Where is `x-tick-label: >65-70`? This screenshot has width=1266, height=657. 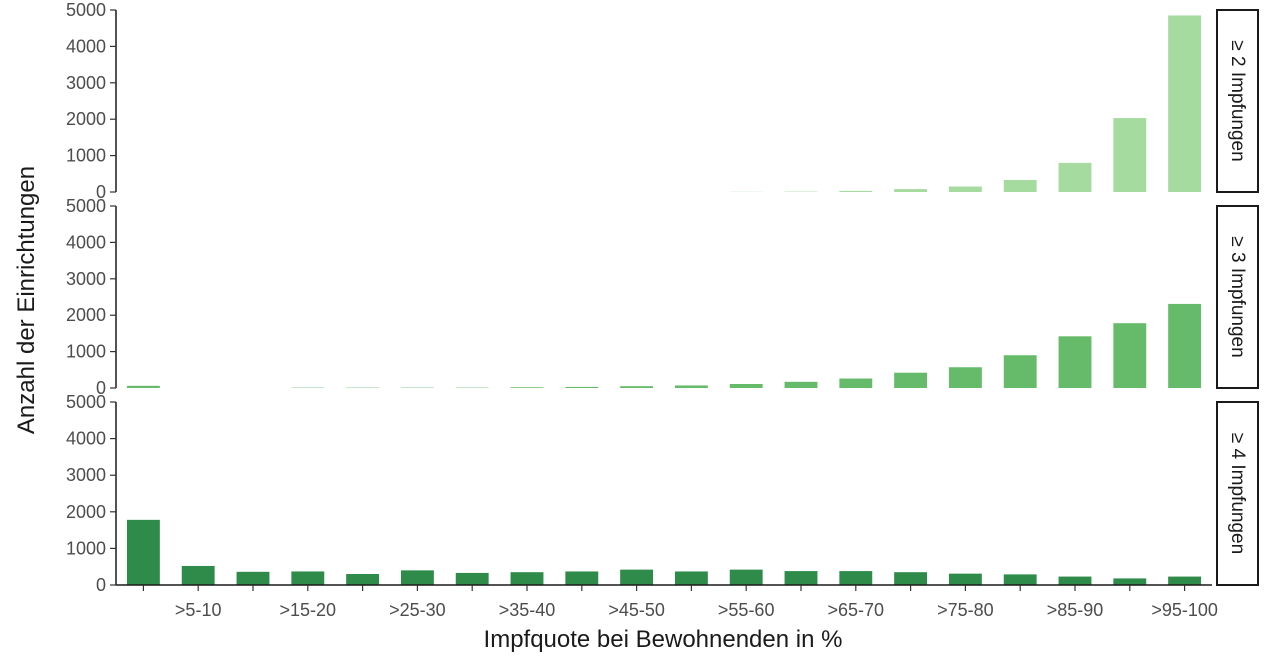
x-tick-label: >65-70 is located at coordinates (856, 610).